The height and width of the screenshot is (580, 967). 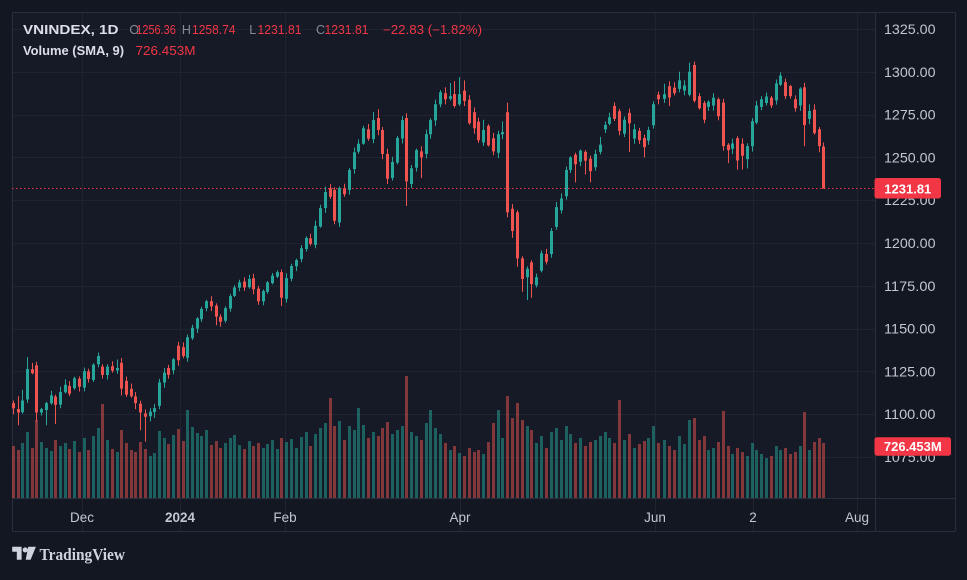 What do you see at coordinates (134, 30) in the screenshot?
I see `svg-text: O` at bounding box center [134, 30].